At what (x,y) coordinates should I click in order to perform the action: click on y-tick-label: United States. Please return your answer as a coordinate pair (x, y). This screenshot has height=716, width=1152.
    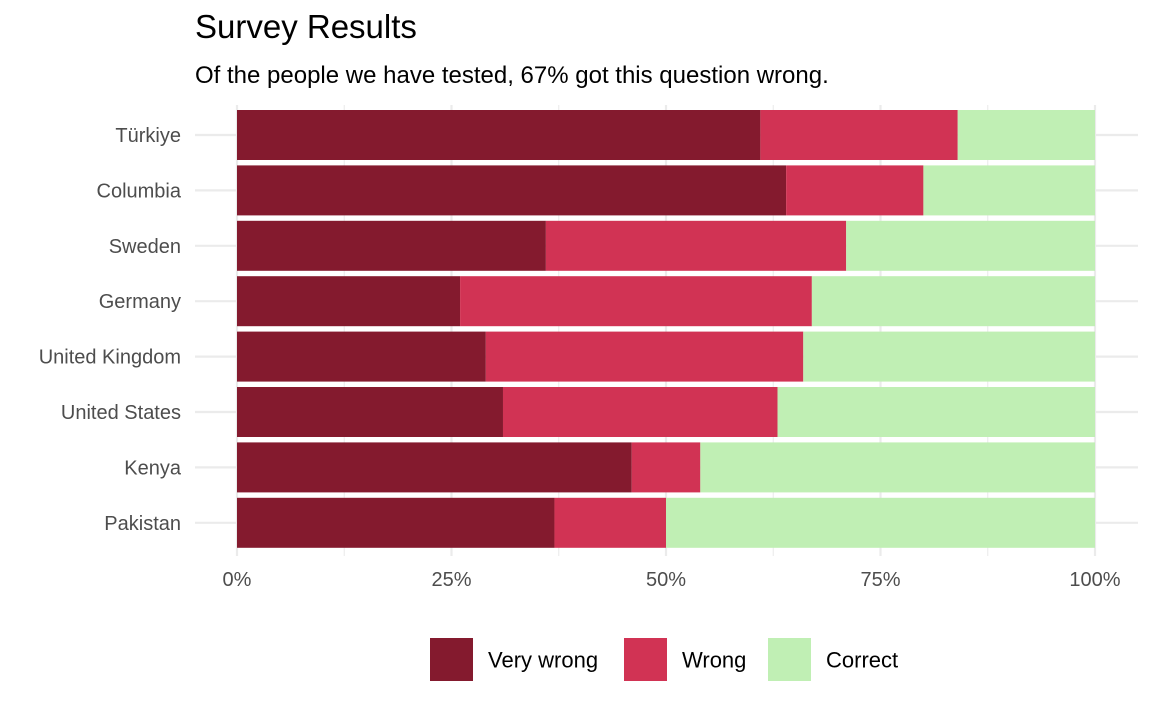
    Looking at the image, I should click on (121, 413).